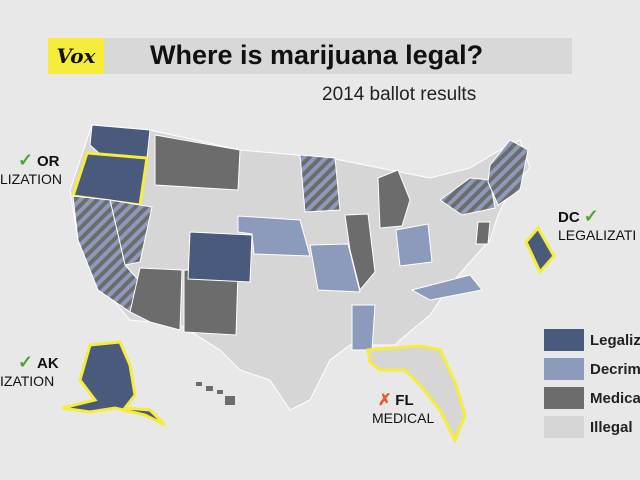  I want to click on state-montana, so click(197, 162).